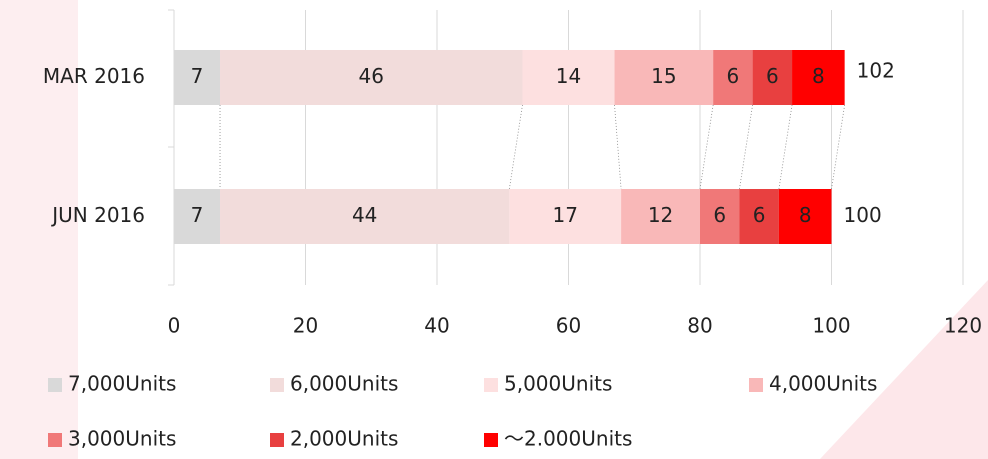 The height and width of the screenshot is (459, 988). What do you see at coordinates (876, 71) in the screenshot?
I see `total-label: 102` at bounding box center [876, 71].